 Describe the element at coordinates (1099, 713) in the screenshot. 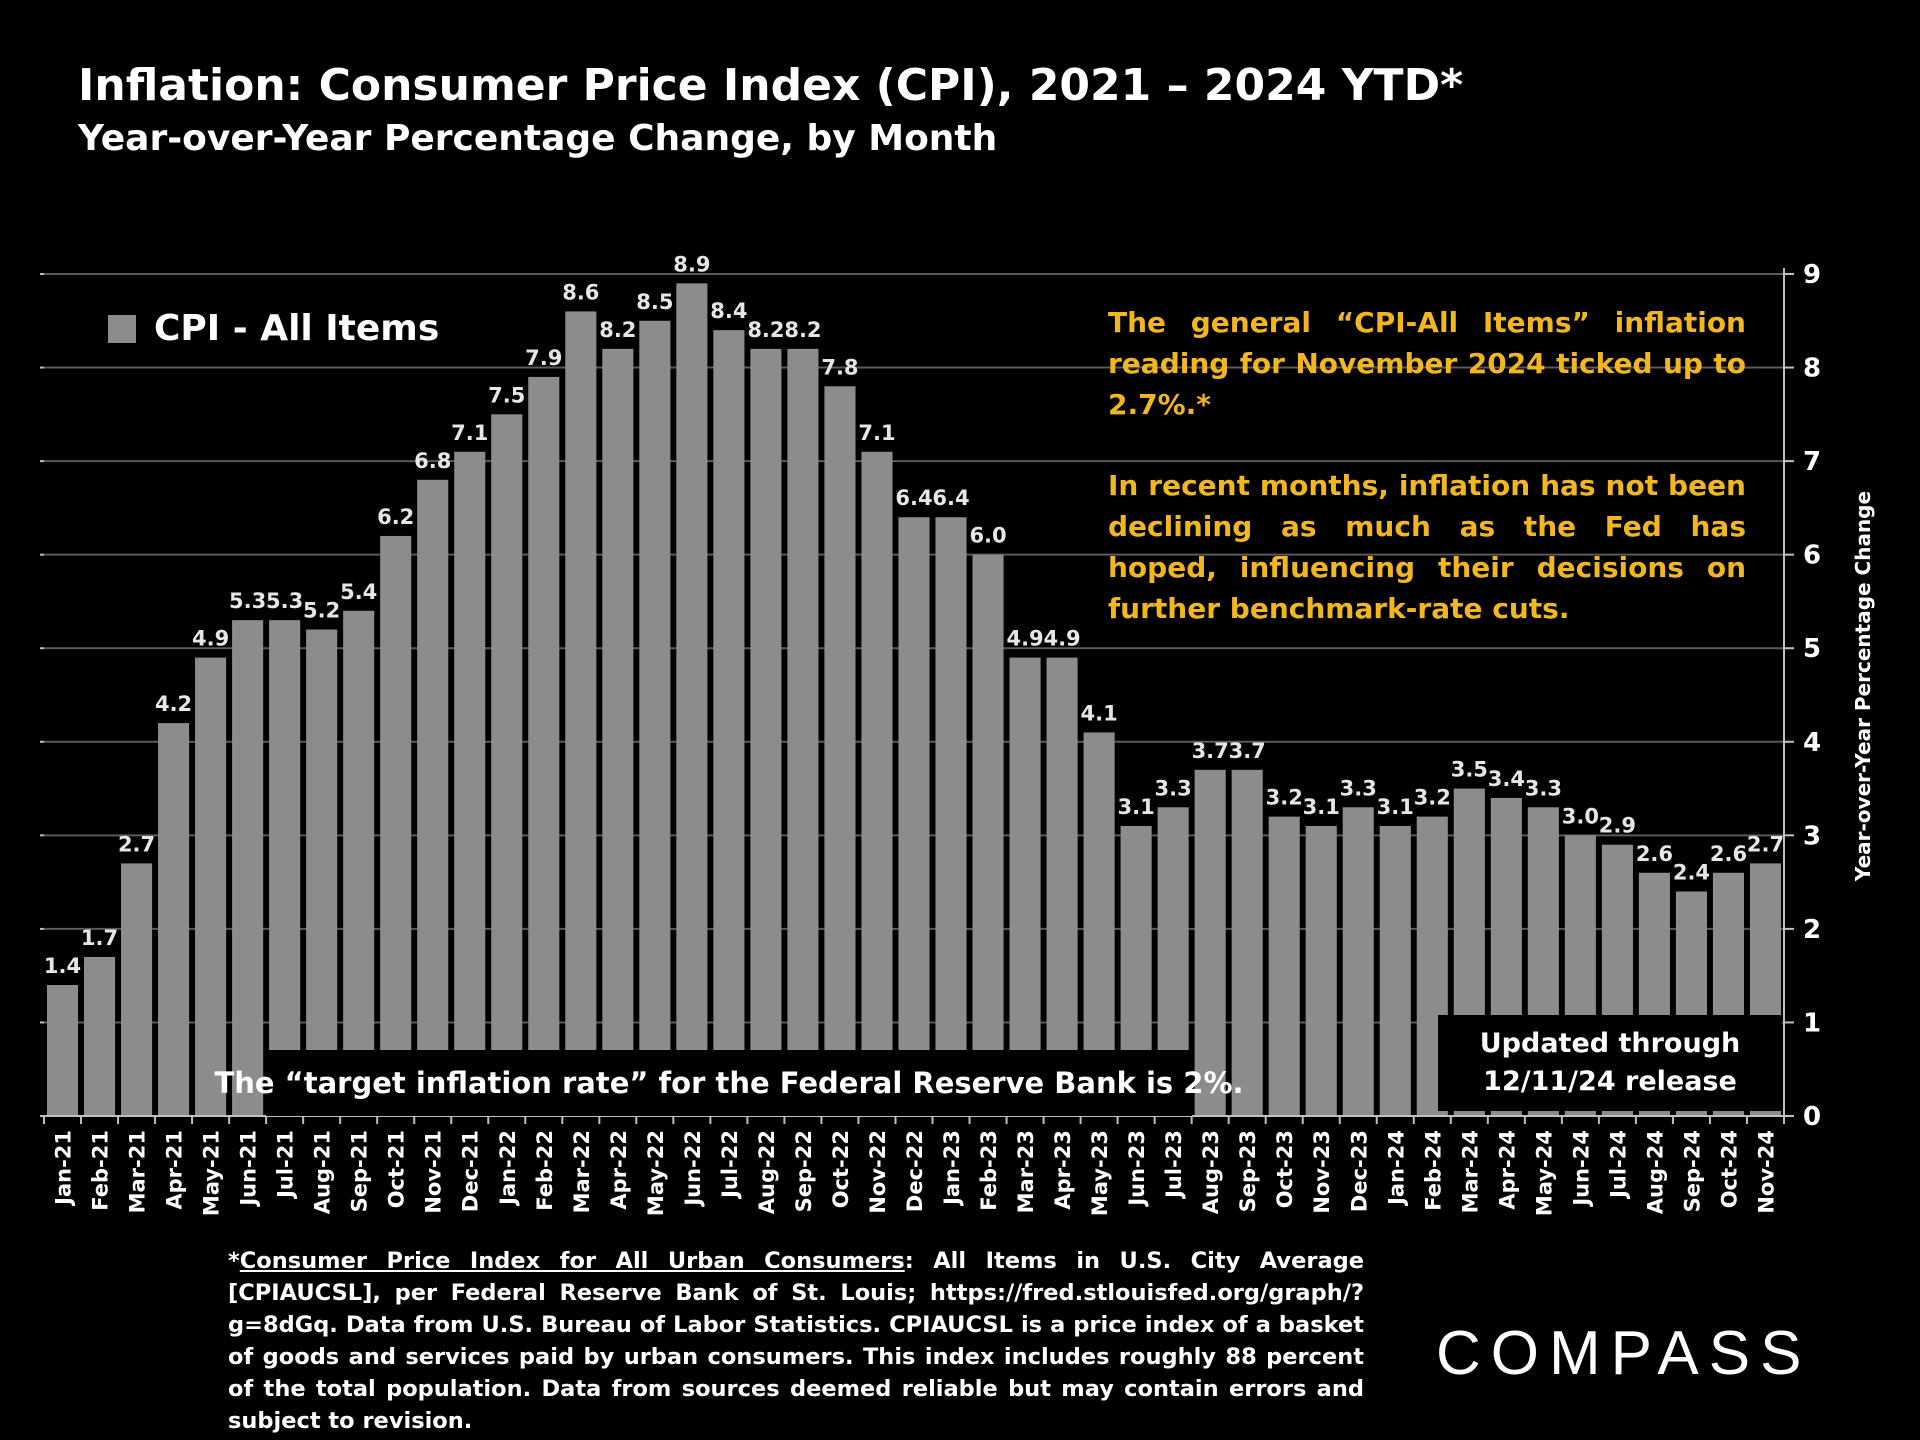

I see `value-label: 4.1` at that location.